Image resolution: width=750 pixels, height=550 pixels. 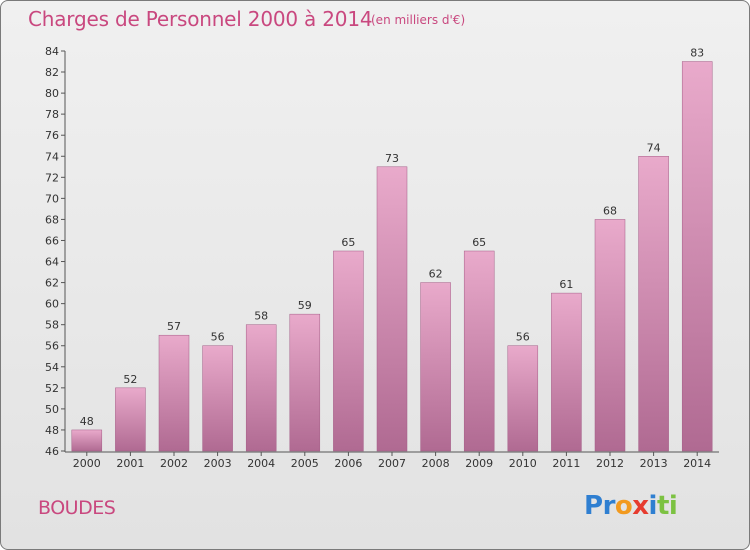 I want to click on y-tick-label: 66, so click(x=52, y=240).